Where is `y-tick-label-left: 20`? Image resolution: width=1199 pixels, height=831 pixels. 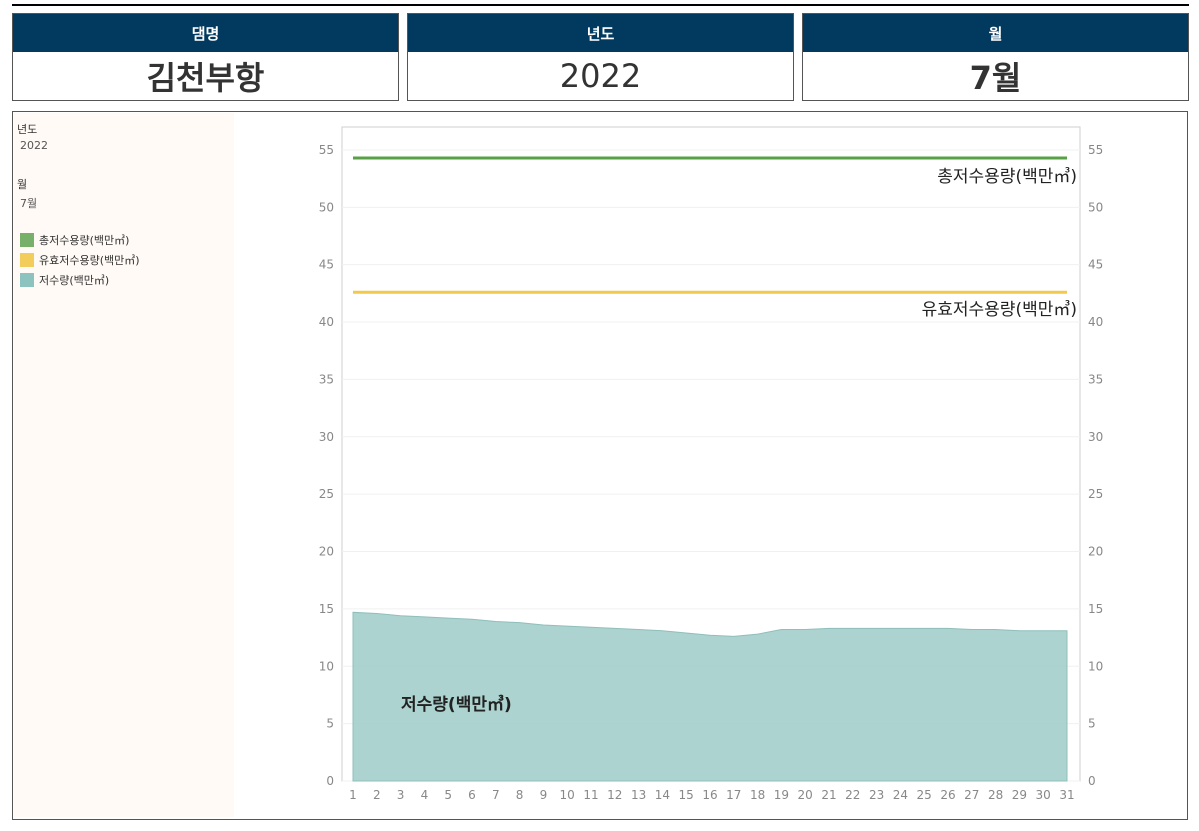
y-tick-label-left: 20 is located at coordinates (326, 552).